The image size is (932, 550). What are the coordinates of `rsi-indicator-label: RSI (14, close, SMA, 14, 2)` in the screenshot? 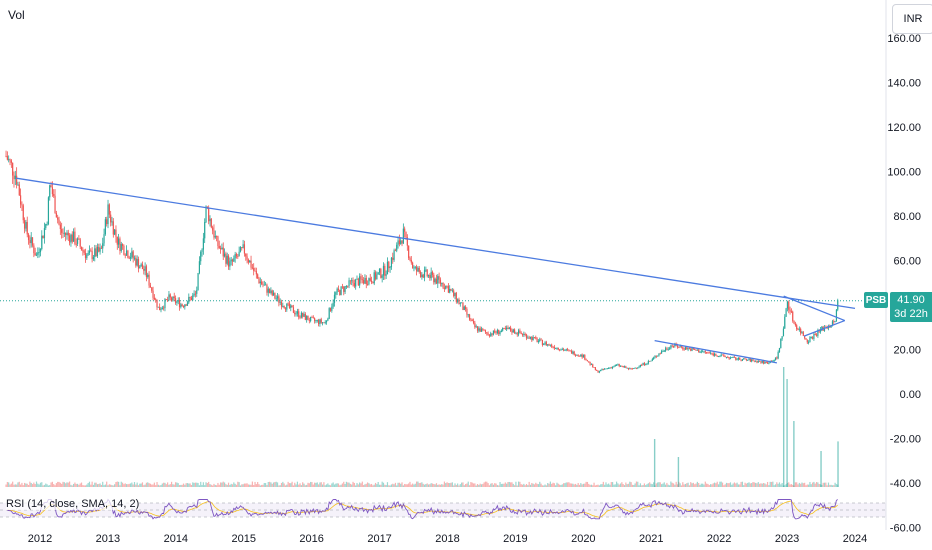 It's located at (73, 504).